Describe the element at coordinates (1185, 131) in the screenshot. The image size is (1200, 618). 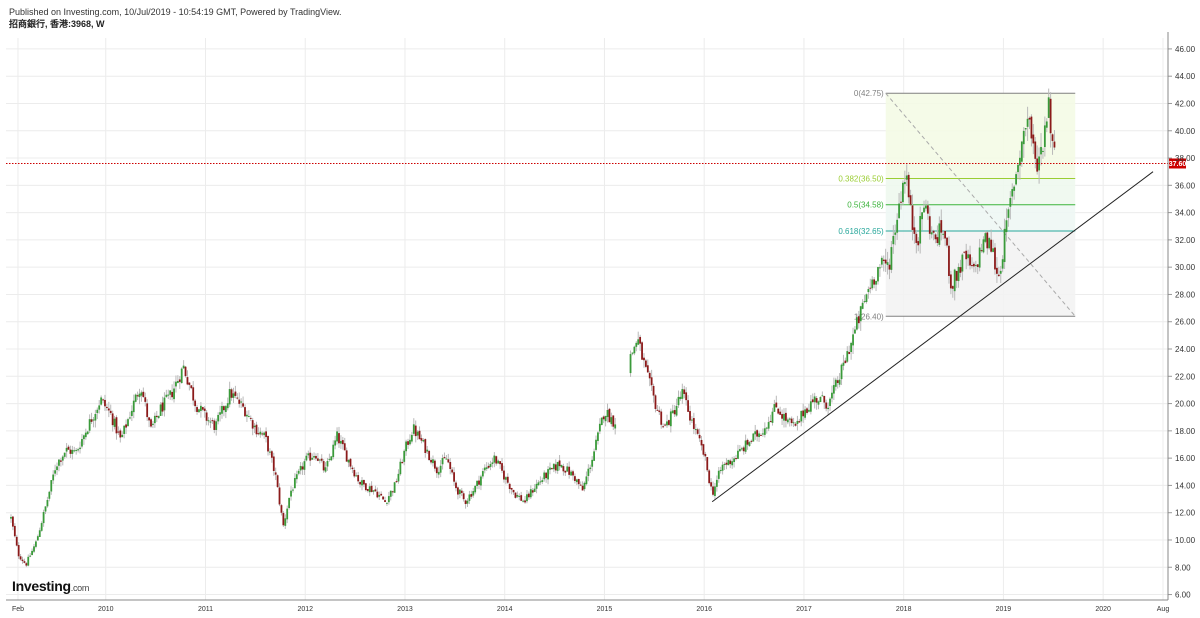
I see `y-tick-label: 40.00` at that location.